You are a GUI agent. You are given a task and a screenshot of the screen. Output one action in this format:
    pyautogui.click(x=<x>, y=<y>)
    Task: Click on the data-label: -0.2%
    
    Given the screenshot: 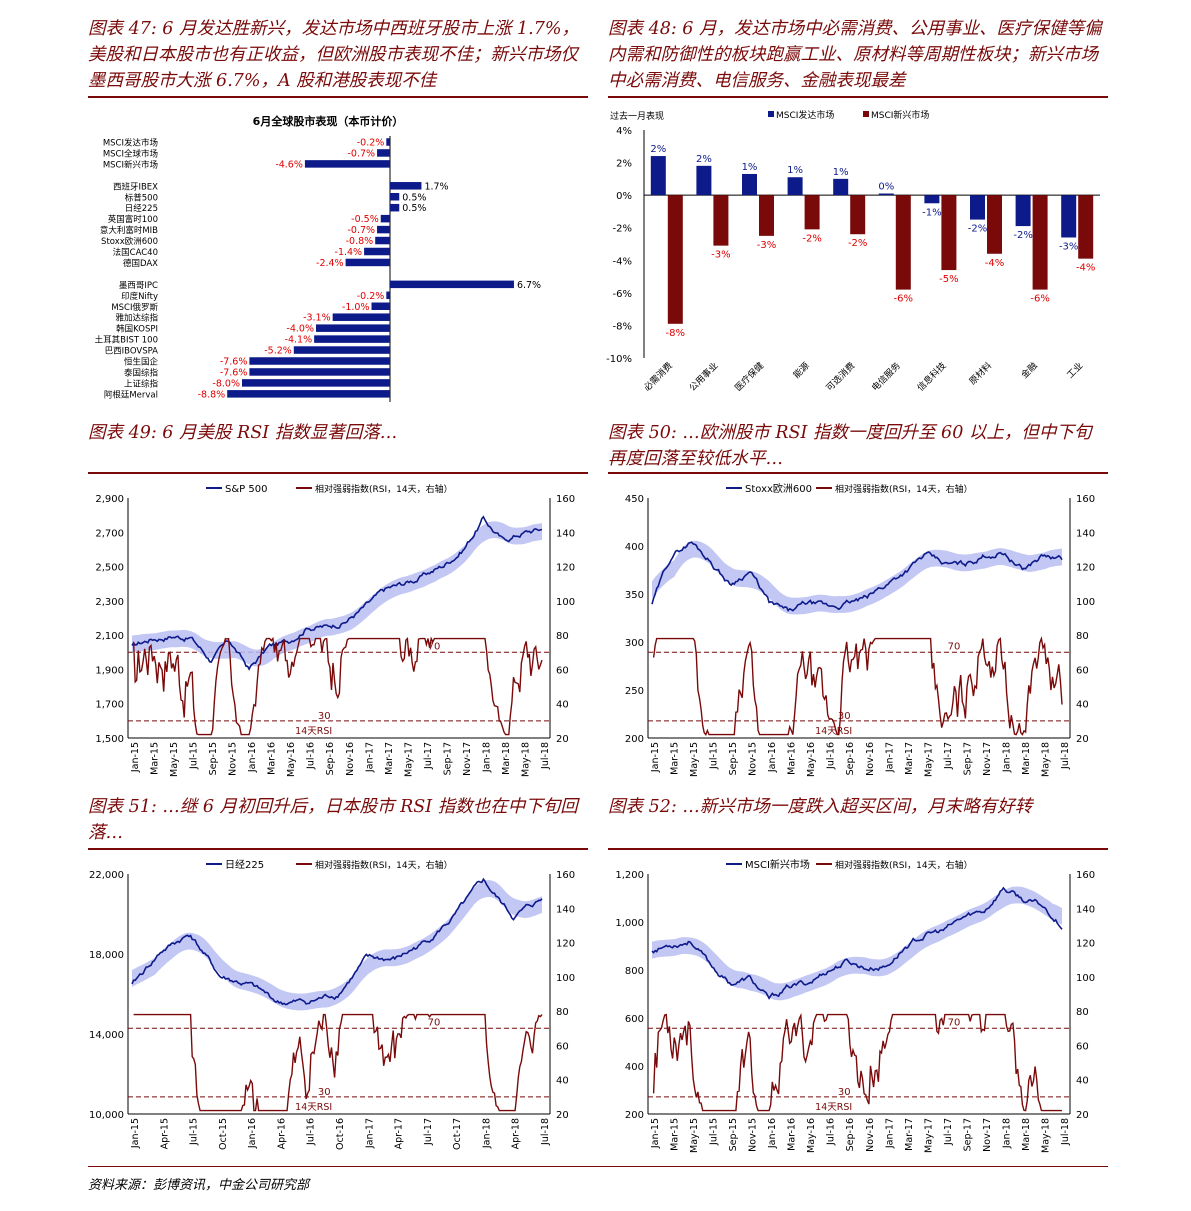 What is the action you would take?
    pyautogui.click(x=371, y=296)
    